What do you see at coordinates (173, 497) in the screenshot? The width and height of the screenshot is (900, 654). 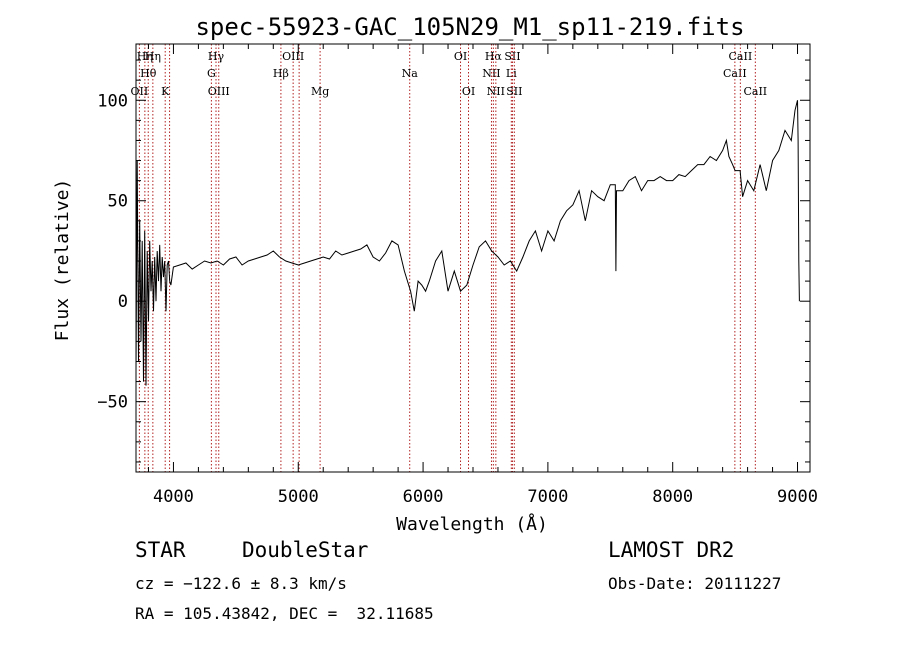 I see `x-tick-label: 4000` at bounding box center [173, 497].